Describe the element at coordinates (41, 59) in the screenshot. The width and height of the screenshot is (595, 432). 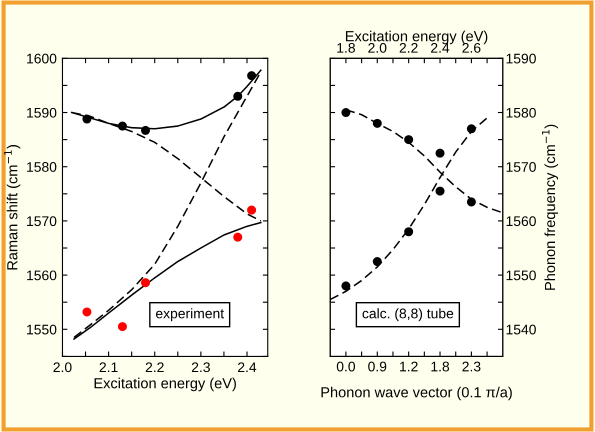
I see `y-tick-label: 1600` at that location.